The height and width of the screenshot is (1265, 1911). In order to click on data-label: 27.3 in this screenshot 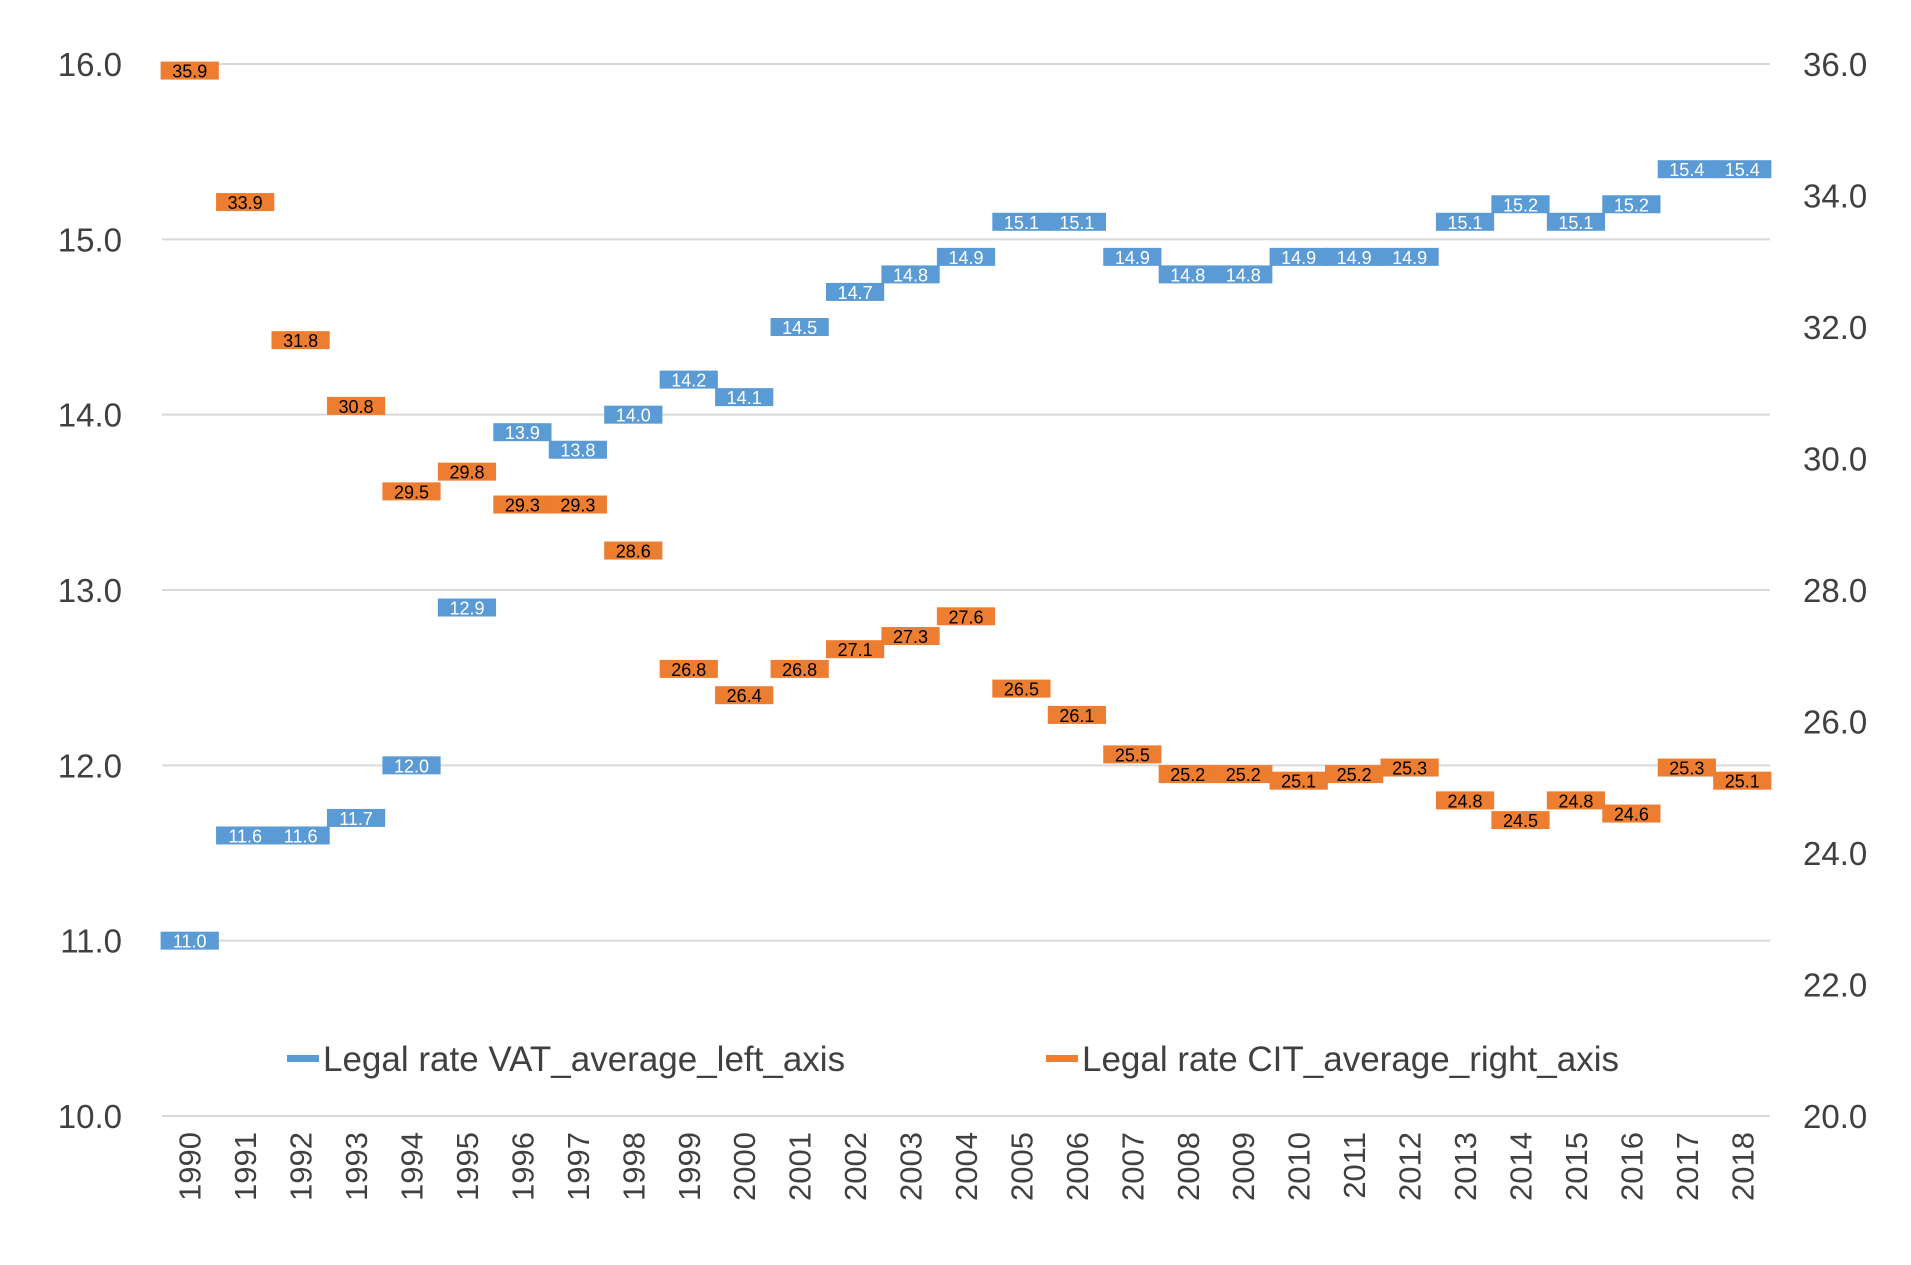, I will do `click(910, 637)`.